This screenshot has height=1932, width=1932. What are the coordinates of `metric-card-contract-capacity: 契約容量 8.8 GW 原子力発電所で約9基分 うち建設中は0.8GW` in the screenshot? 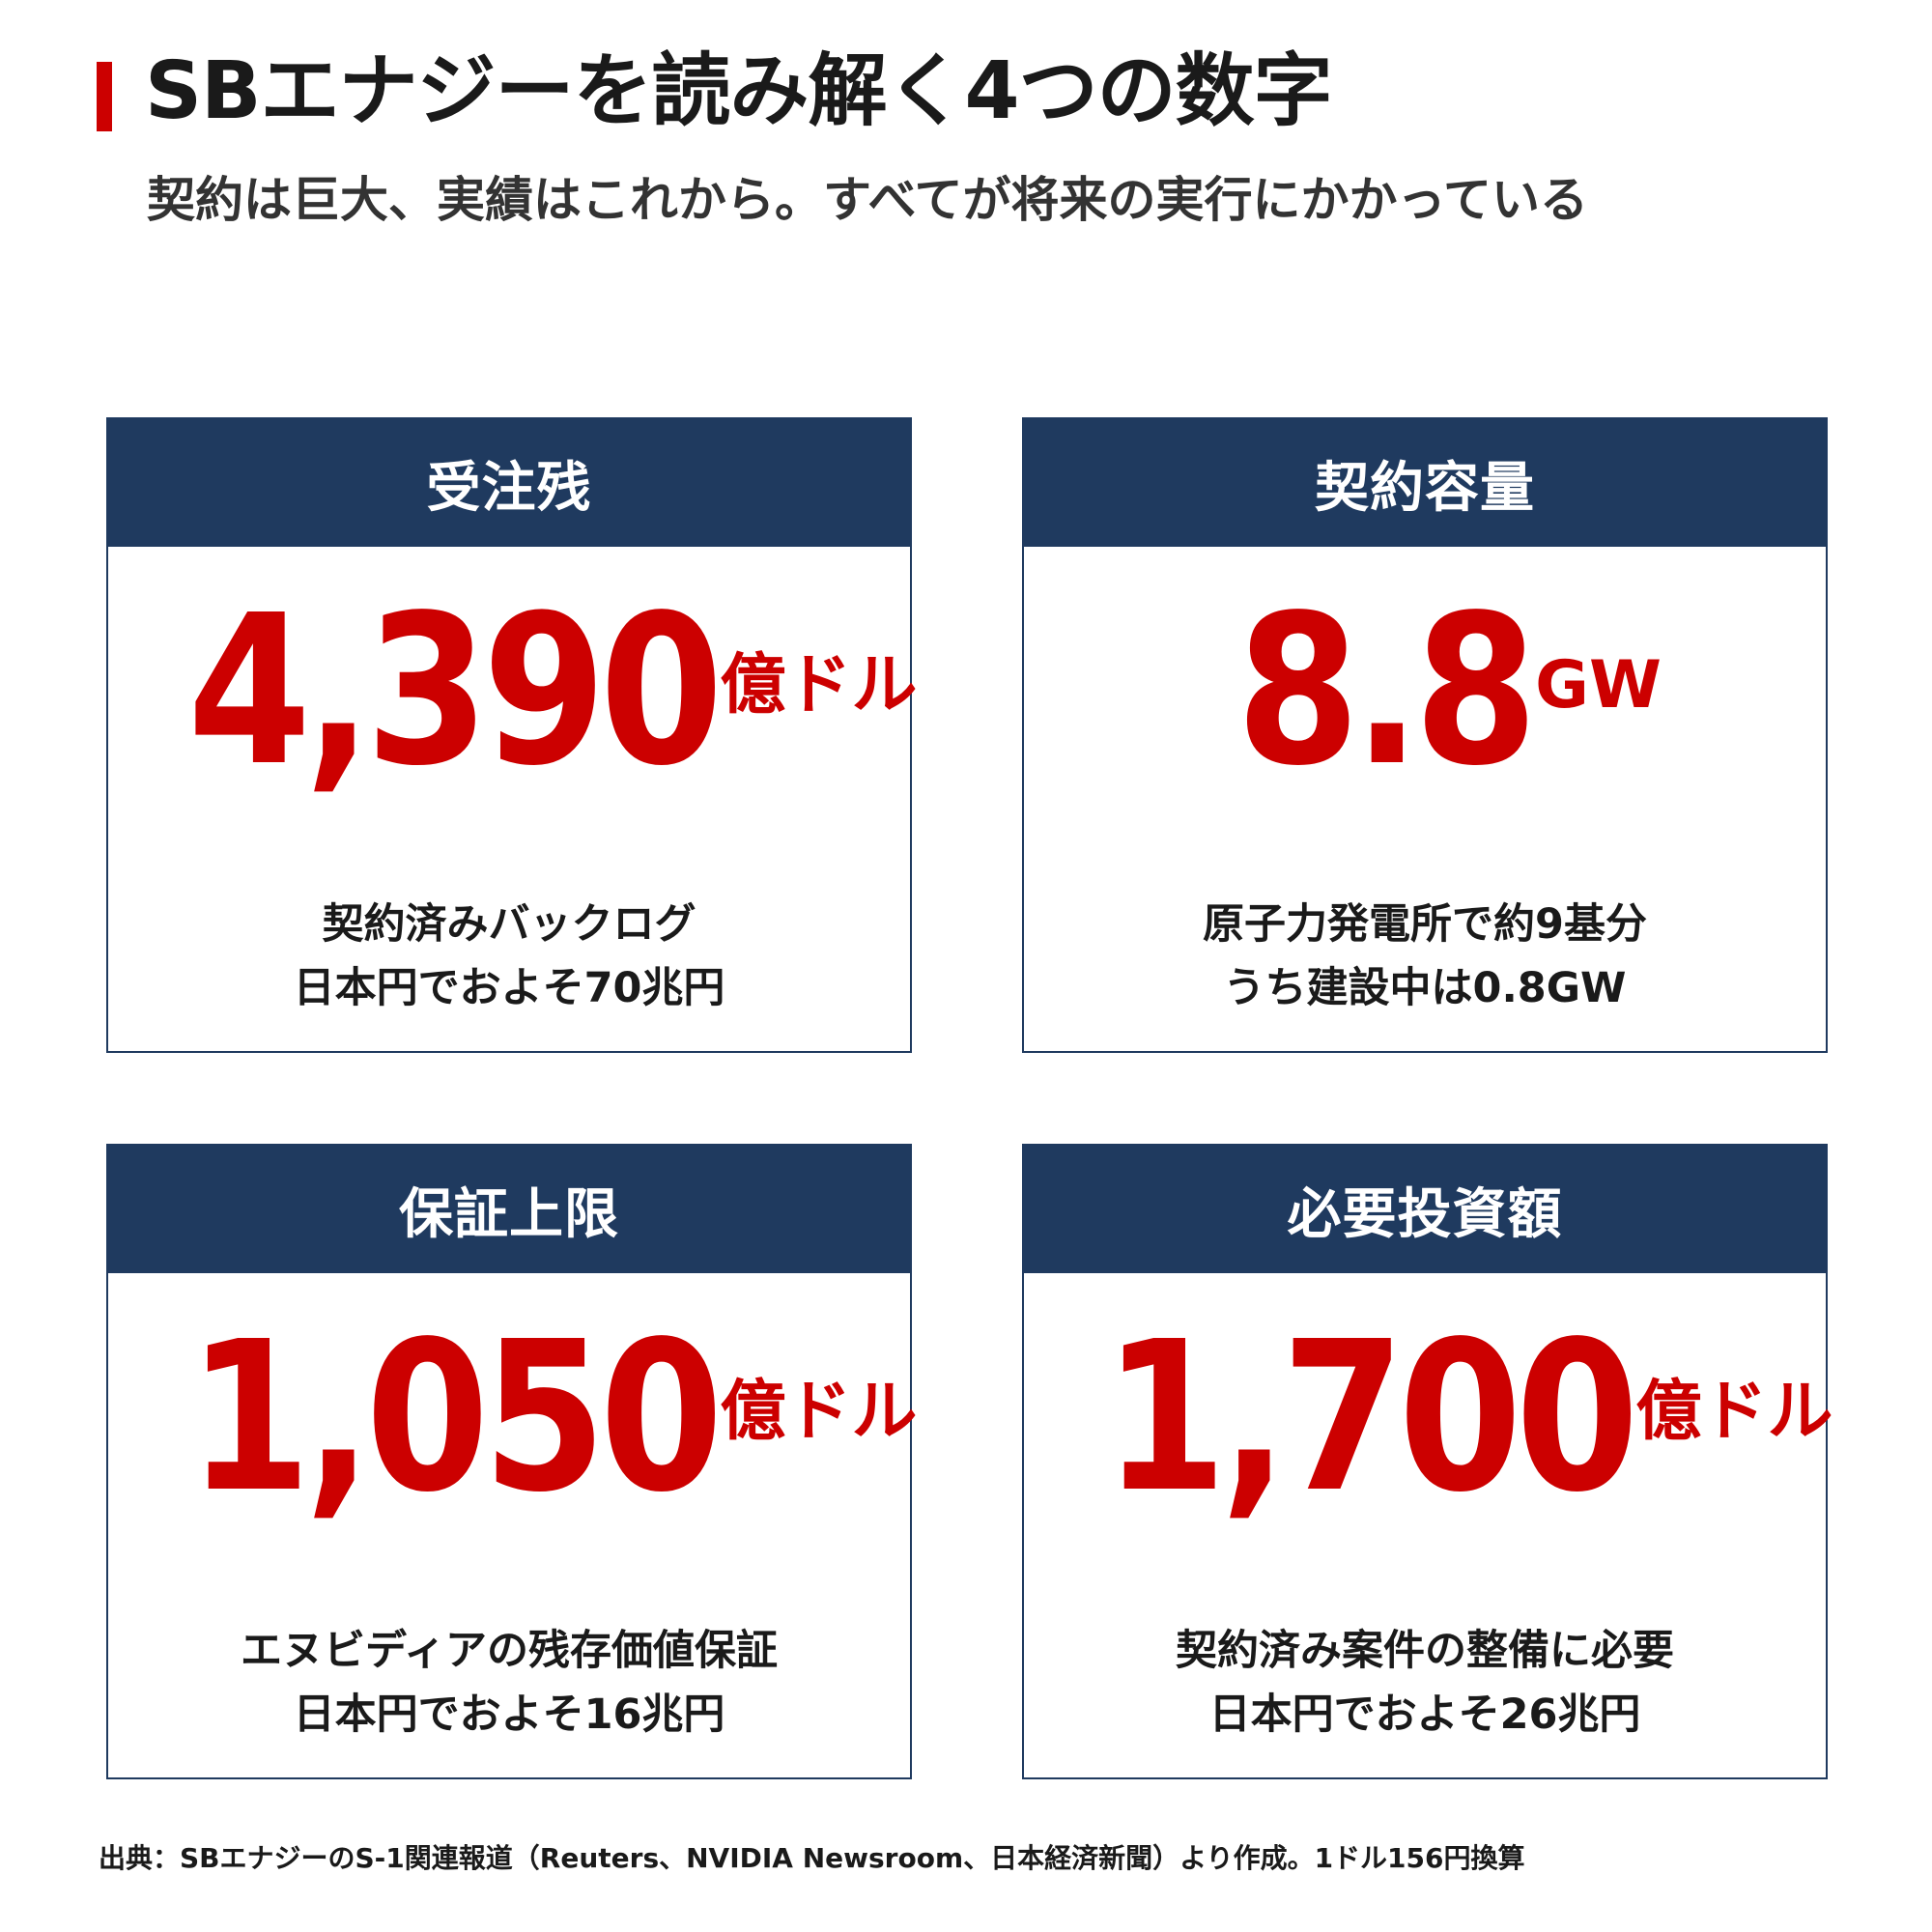 It's located at (1425, 735).